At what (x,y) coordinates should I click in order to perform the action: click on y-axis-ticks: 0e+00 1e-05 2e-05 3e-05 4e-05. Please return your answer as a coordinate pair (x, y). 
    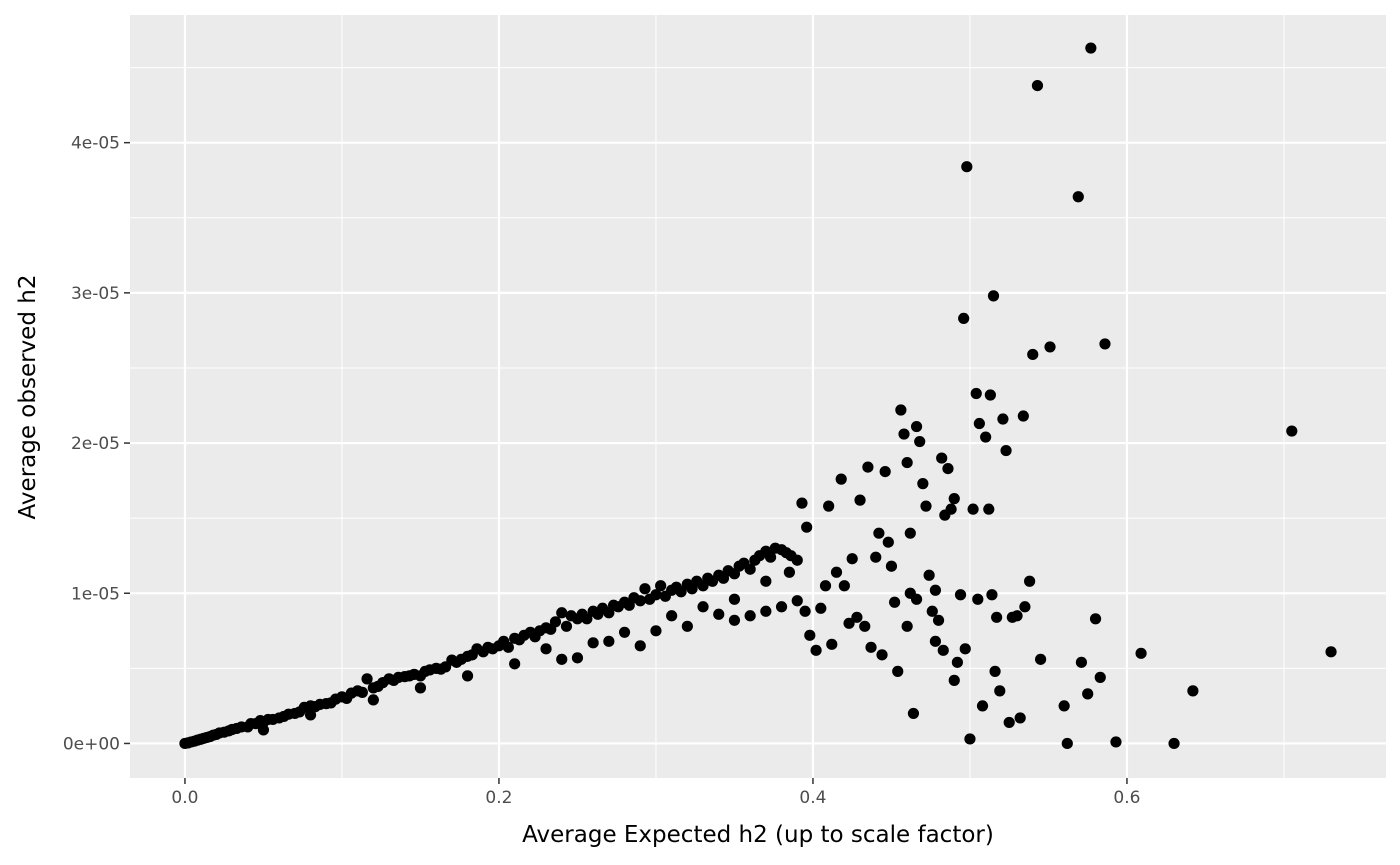
    Looking at the image, I should click on (96, 444).